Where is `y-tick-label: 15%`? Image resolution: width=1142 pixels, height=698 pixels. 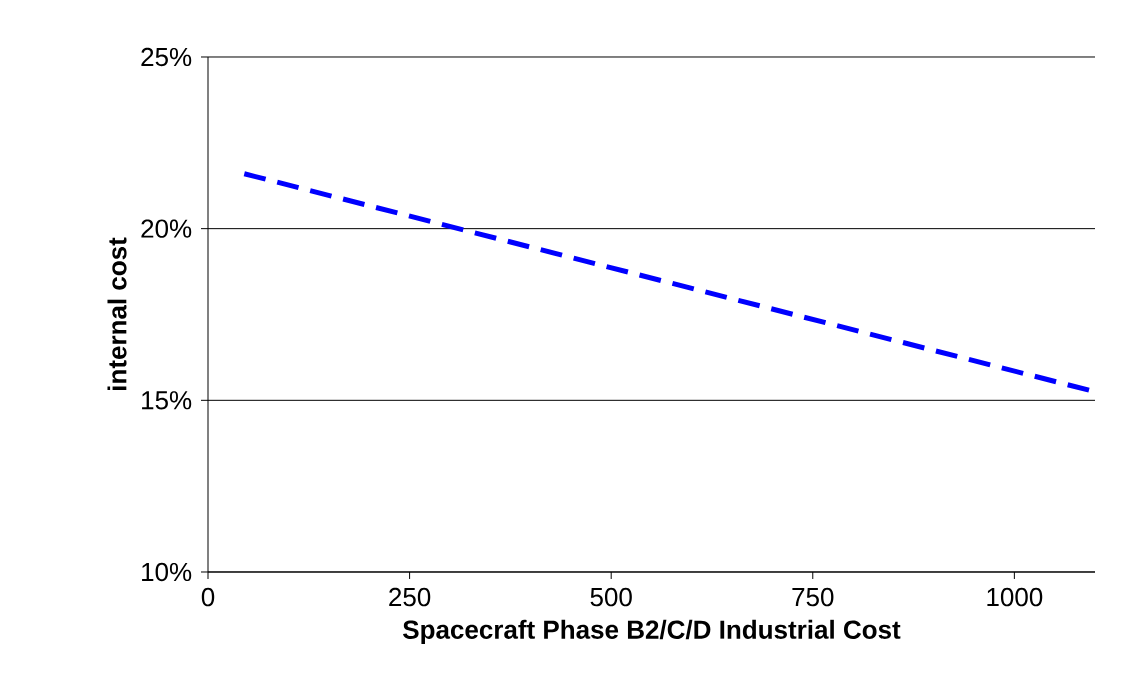
y-tick-label: 15% is located at coordinates (167, 400).